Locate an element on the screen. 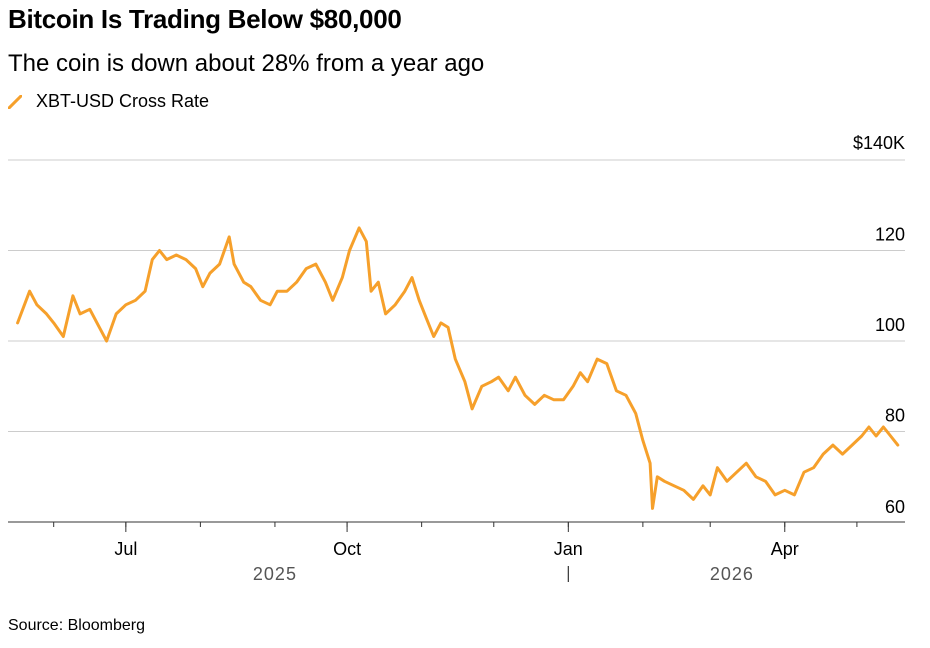 The width and height of the screenshot is (930, 648). y-tick-label-140: $140K is located at coordinates (879, 143).